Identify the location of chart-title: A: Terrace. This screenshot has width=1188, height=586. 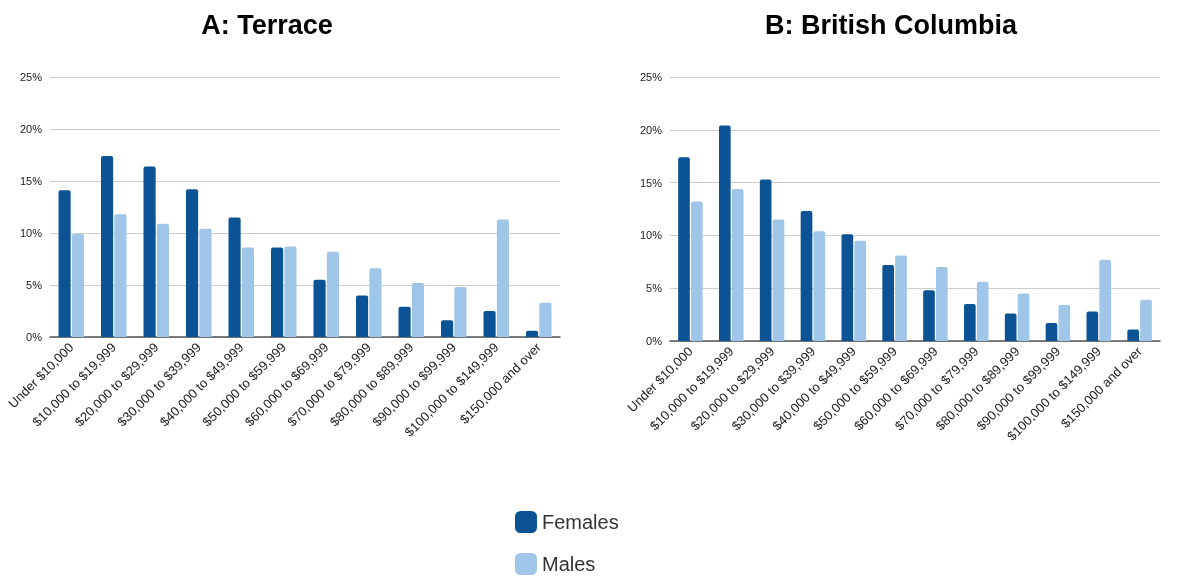
(267, 24).